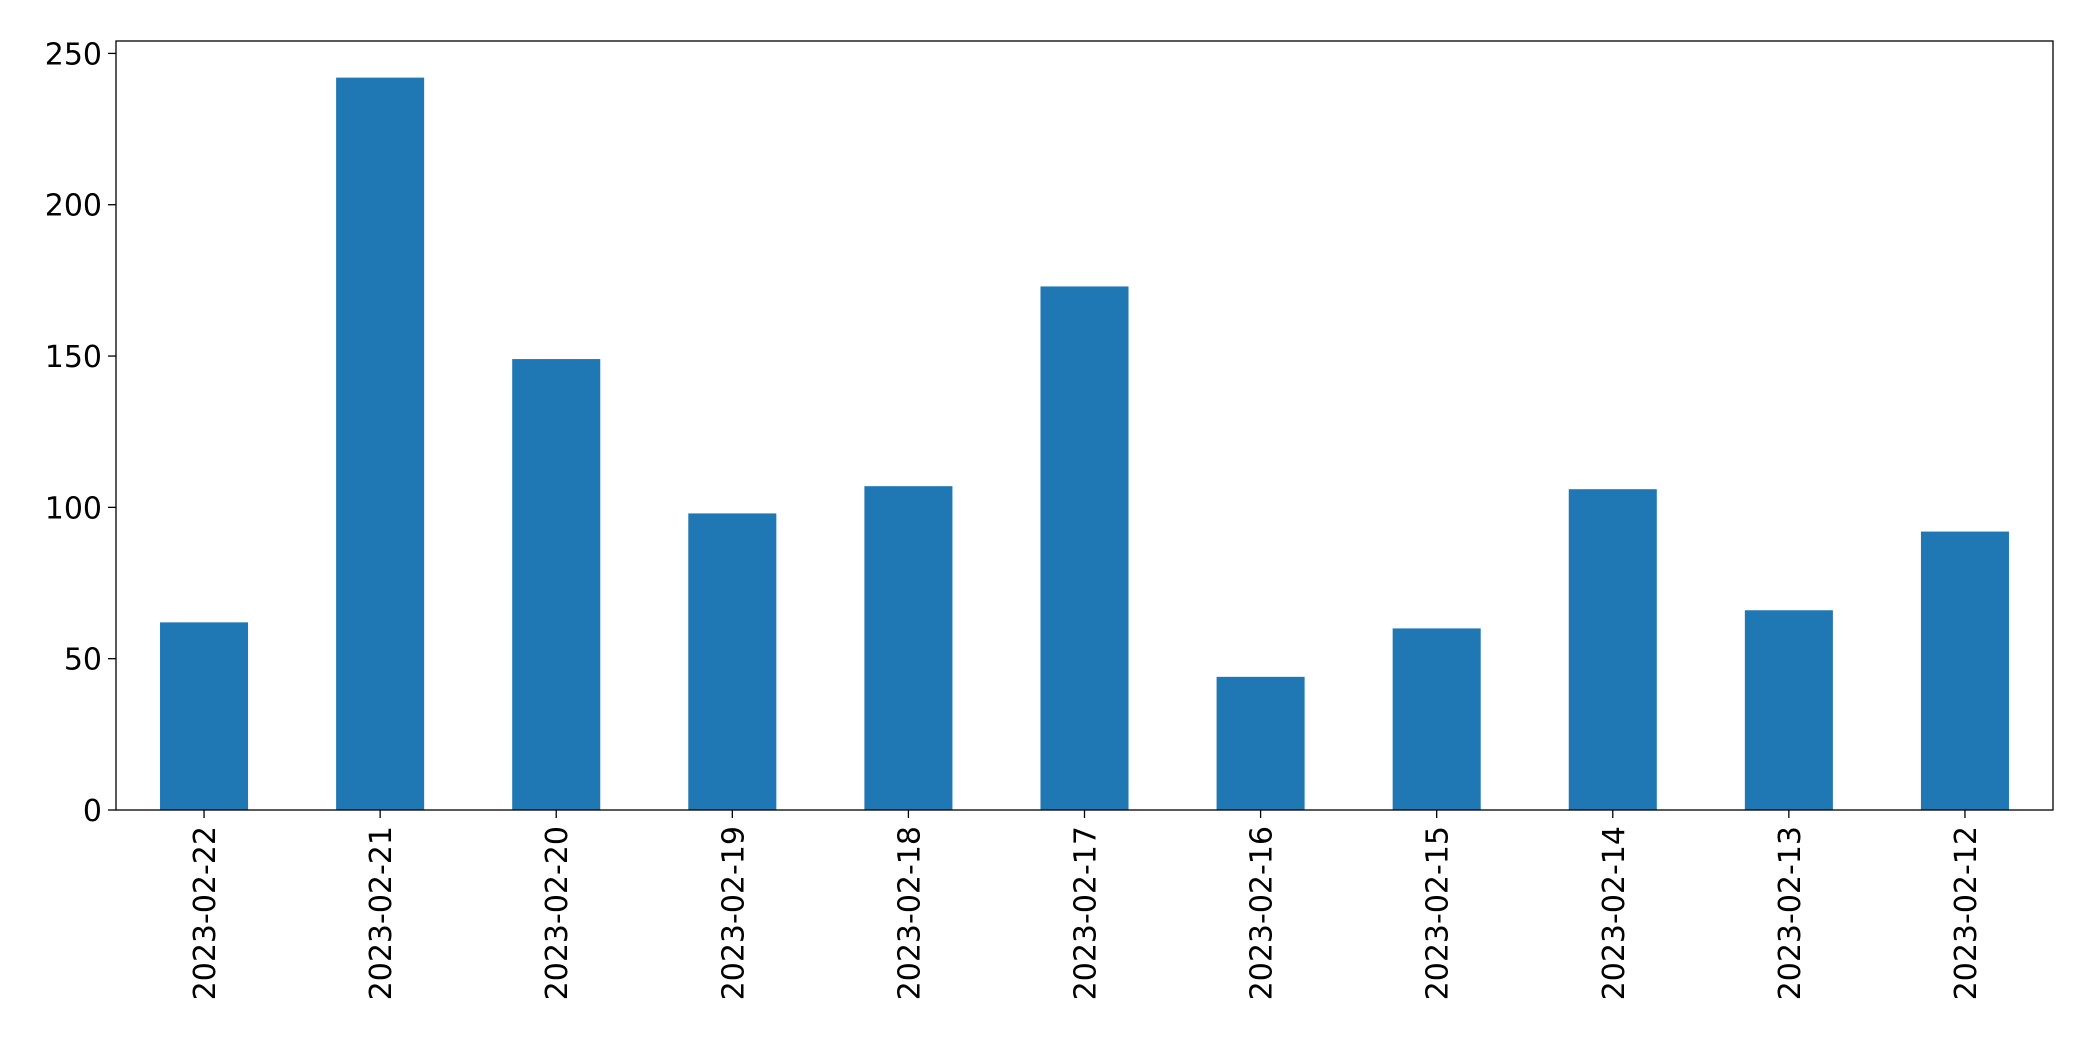  What do you see at coordinates (909, 913) in the screenshot?
I see `x-tick-label: 2023-02-18` at bounding box center [909, 913].